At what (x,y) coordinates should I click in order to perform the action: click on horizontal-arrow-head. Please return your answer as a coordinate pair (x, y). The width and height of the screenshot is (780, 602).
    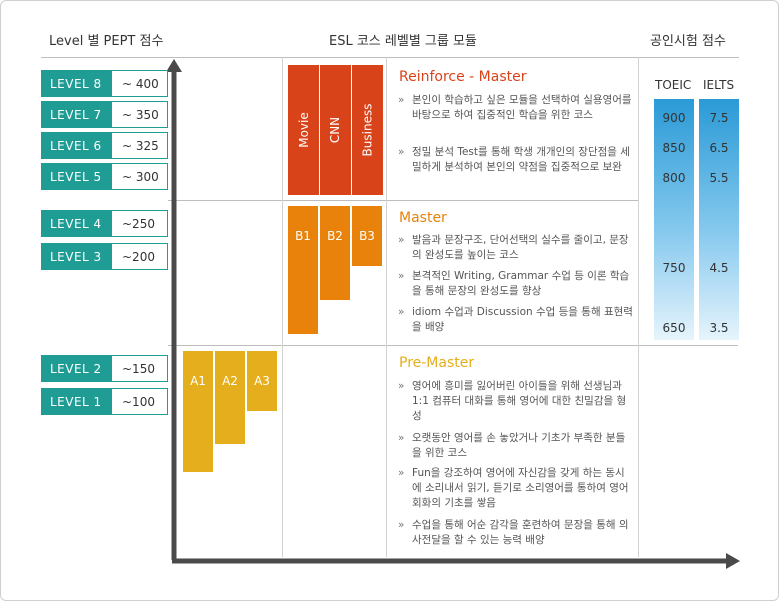
    Looking at the image, I should click on (733, 561).